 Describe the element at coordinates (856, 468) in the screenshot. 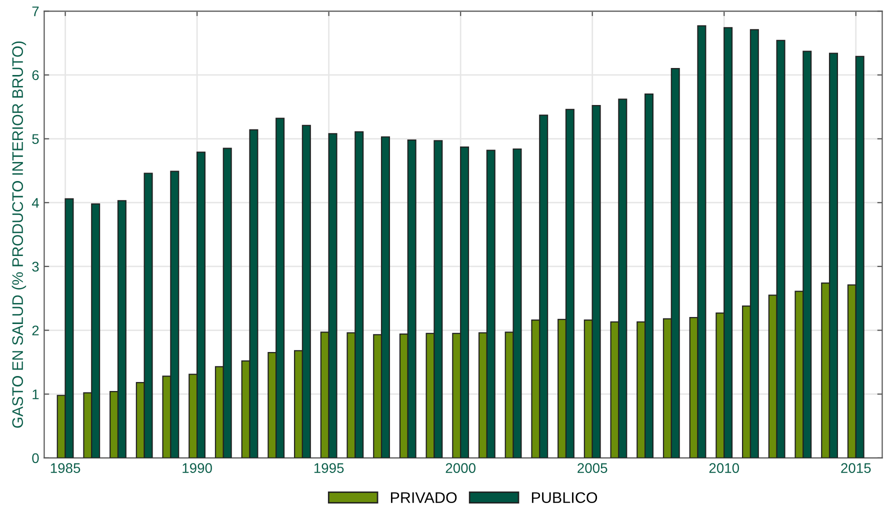

I see `x-tick-label: 2015` at that location.